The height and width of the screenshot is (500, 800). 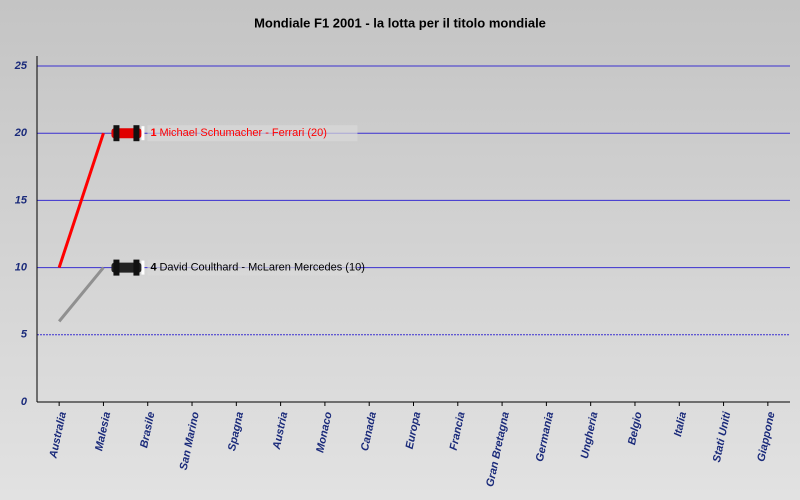 What do you see at coordinates (153, 268) in the screenshot?
I see `series-position: 4` at bounding box center [153, 268].